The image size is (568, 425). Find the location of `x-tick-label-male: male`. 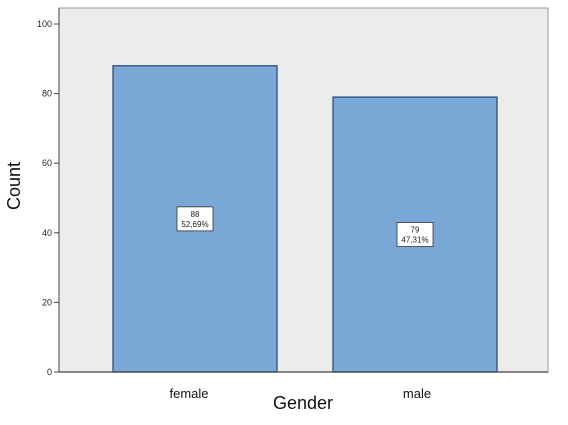

x-tick-label-male: male is located at coordinates (417, 393).